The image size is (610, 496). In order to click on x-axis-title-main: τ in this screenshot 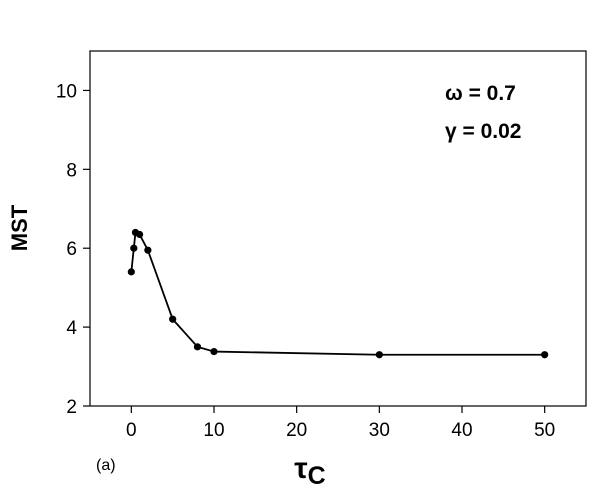, I will do `click(300, 468)`.